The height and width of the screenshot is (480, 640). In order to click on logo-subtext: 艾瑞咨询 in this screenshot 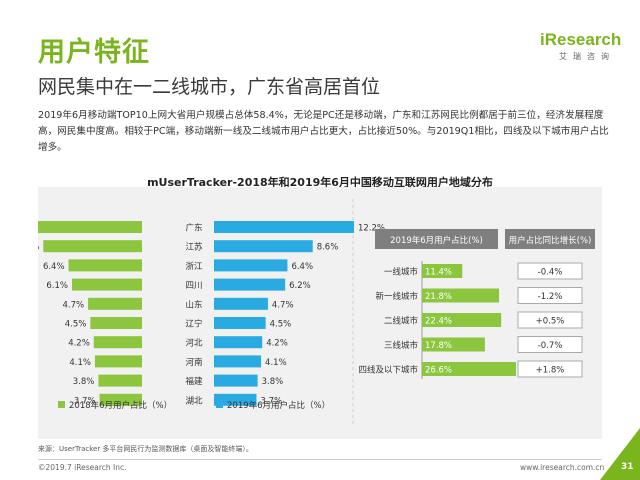, I will do `click(587, 56)`.